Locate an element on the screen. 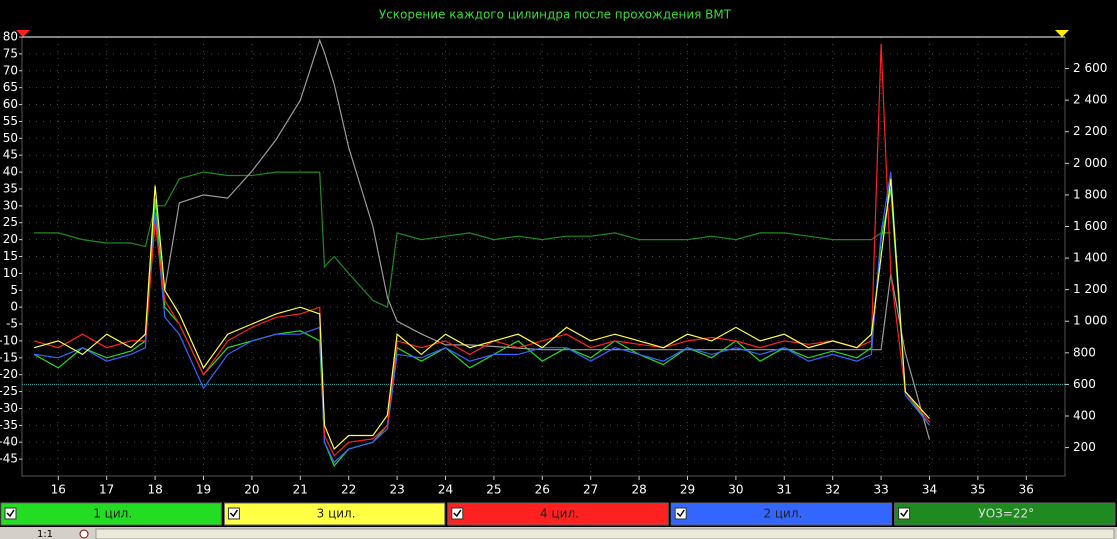  y2-tick-label: 400 is located at coordinates (1084, 415).